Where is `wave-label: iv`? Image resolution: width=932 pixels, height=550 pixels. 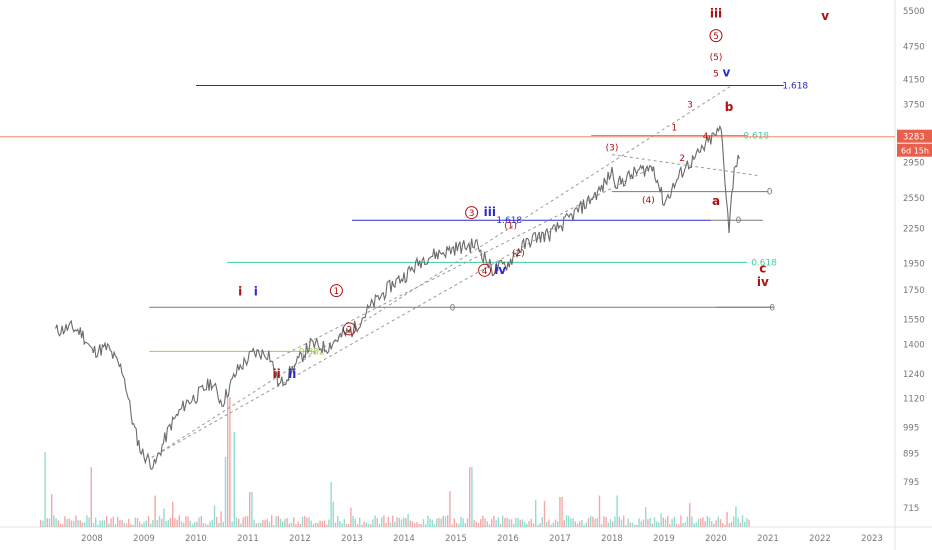
wave-label: iv is located at coordinates (763, 282).